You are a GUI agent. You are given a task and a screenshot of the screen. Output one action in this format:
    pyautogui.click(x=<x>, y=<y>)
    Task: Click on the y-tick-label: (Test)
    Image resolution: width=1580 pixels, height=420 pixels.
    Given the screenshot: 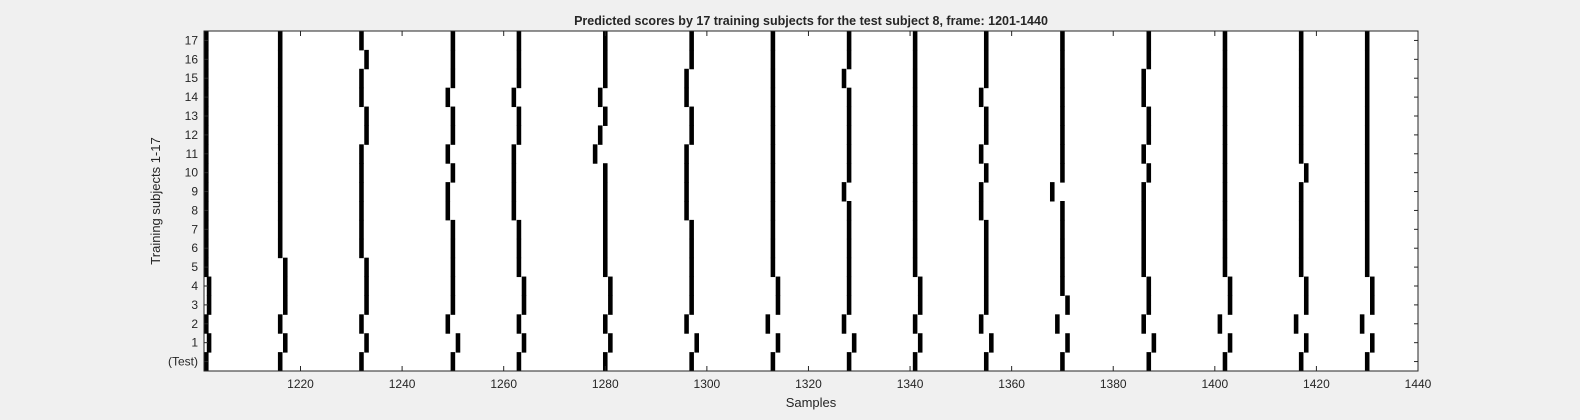 What is the action you would take?
    pyautogui.click(x=183, y=362)
    